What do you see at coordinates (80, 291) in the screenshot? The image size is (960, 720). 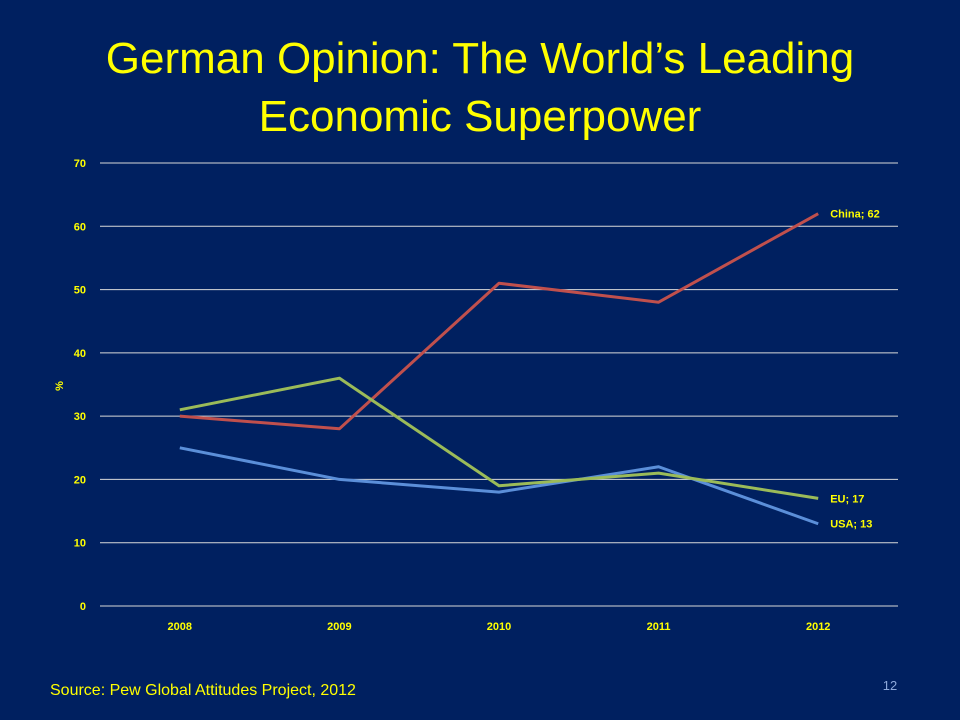 I see `y-tick-label: 50` at bounding box center [80, 291].